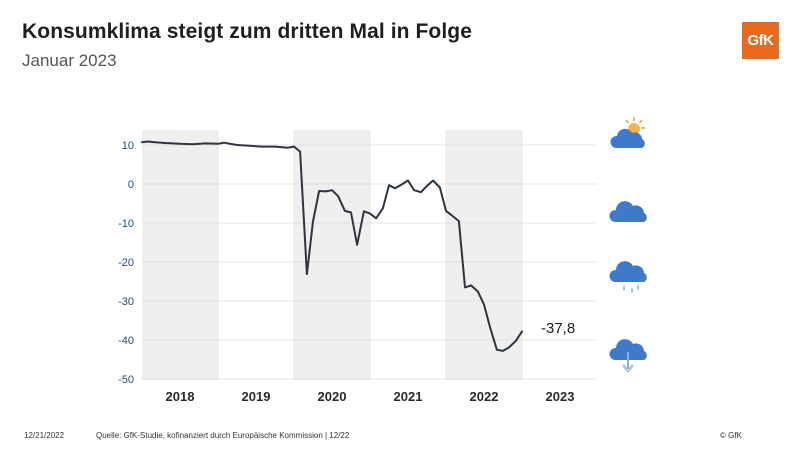  I want to click on x-tick-label: 2021, so click(408, 396).